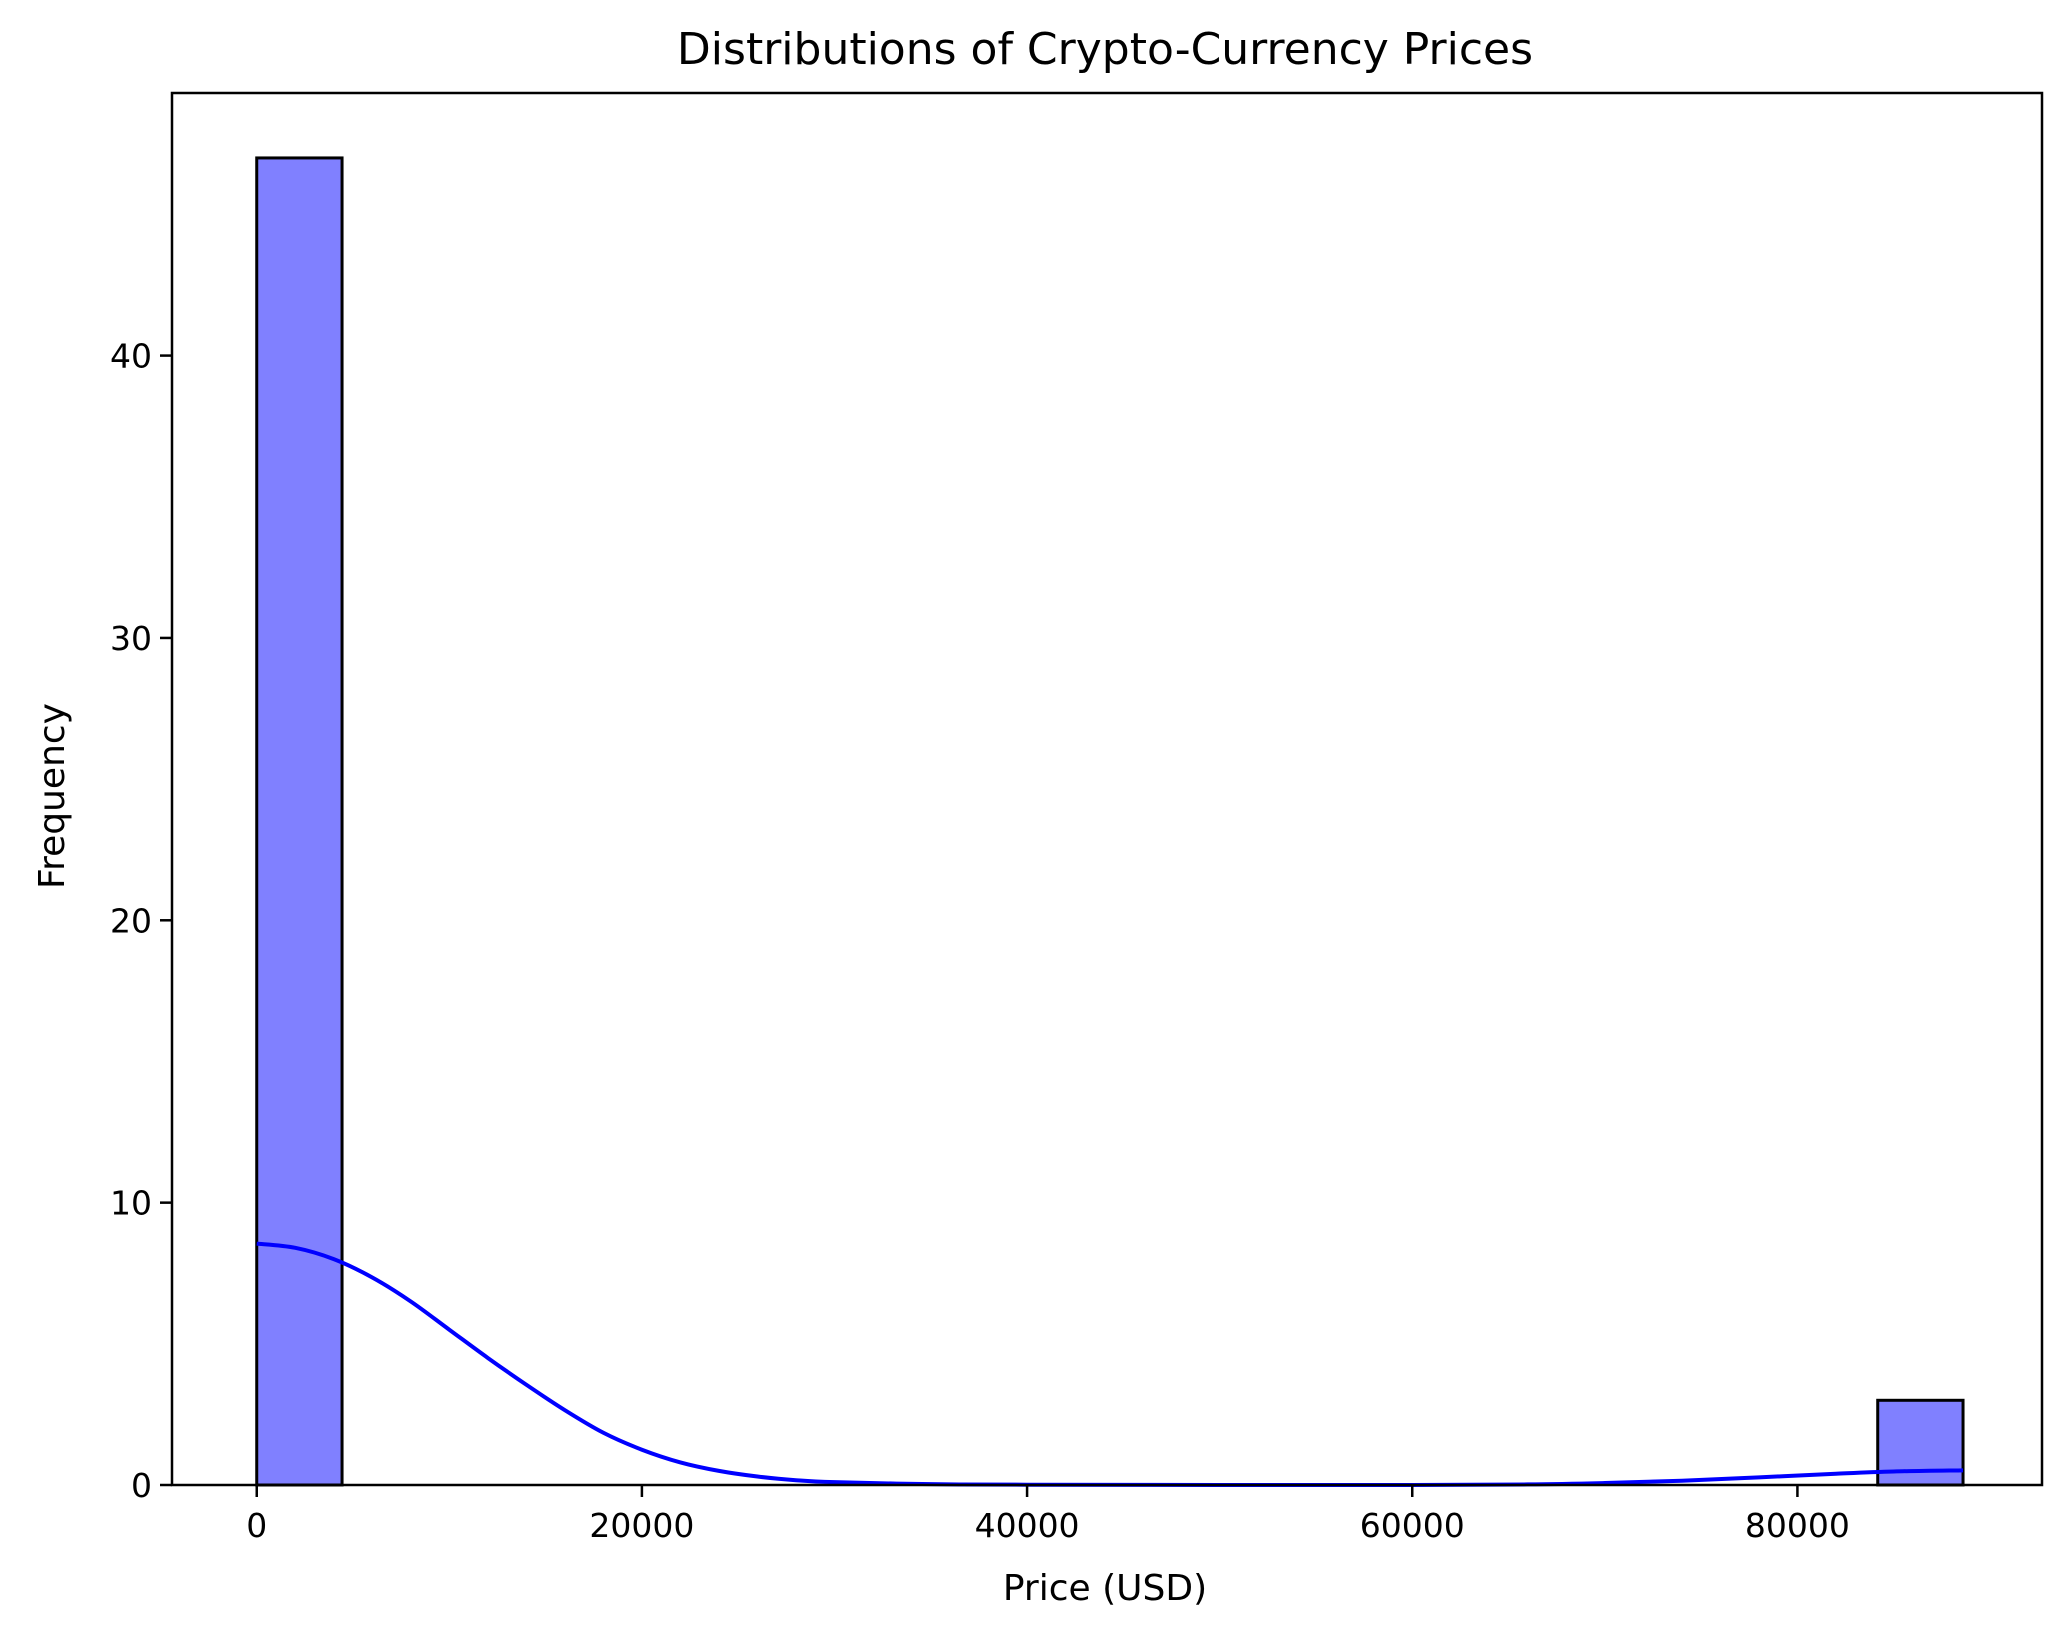  I want to click on y-axis-label: Frequency, so click(52, 796).